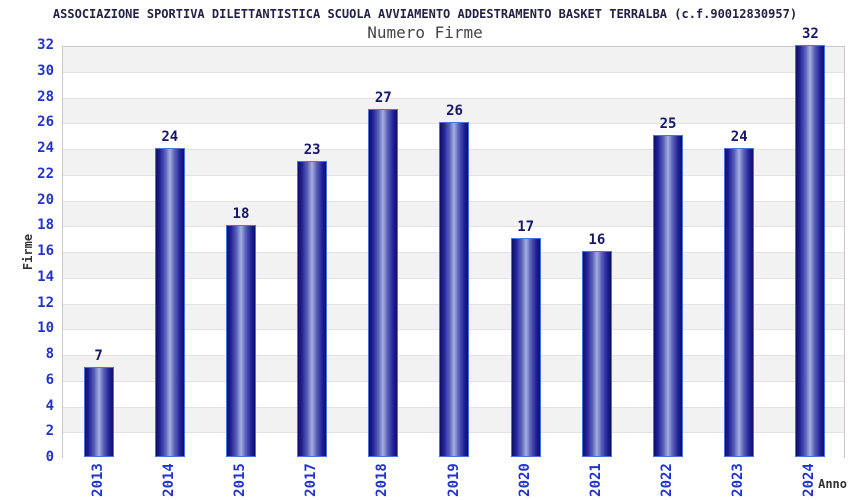 The image size is (850, 500). Describe the element at coordinates (45, 199) in the screenshot. I see `y-tick-label: 20` at that location.